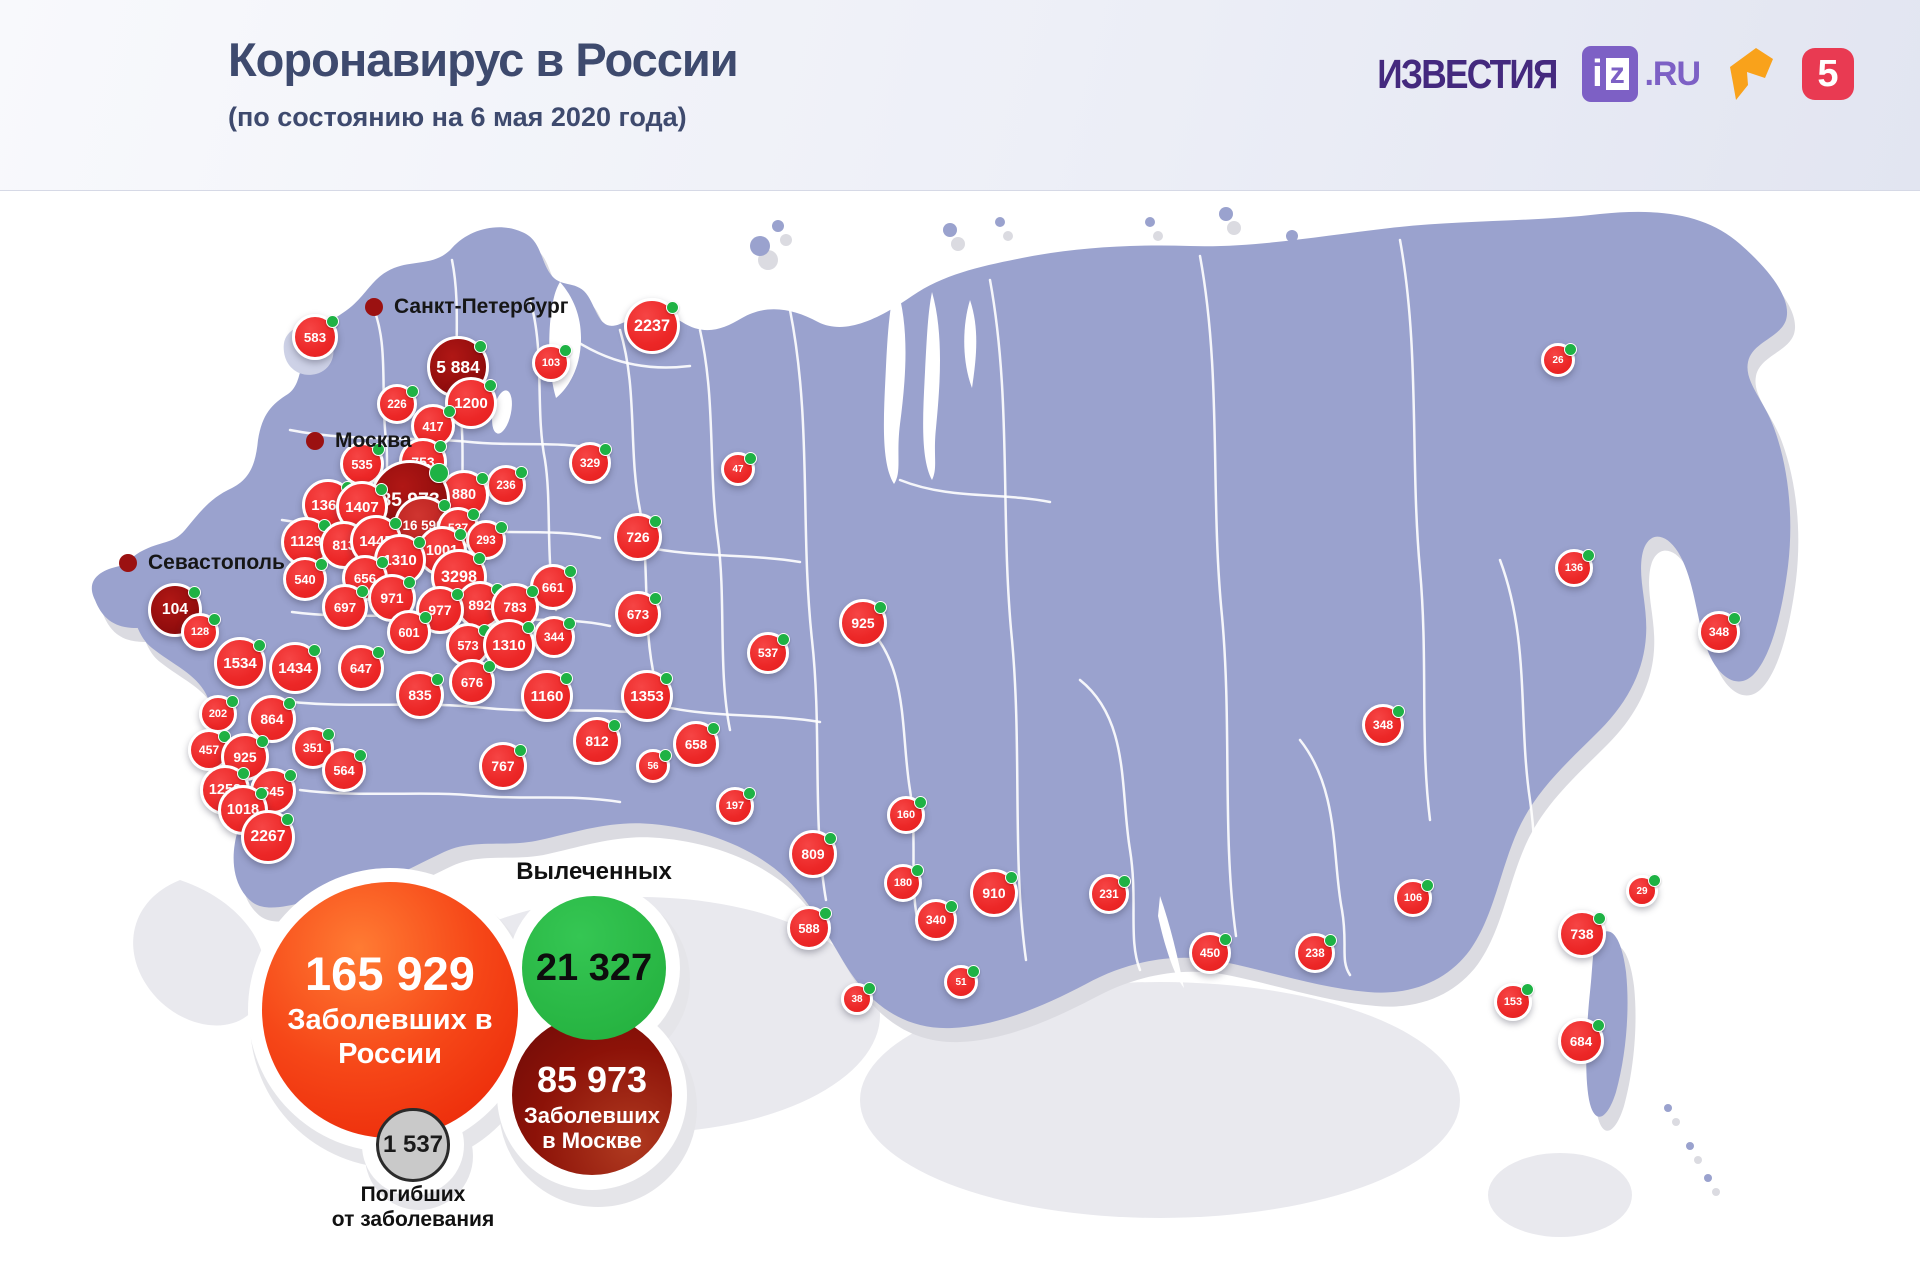 This screenshot has height=1280, width=1920. Describe the element at coordinates (696, 744) in the screenshot. I see `region-bubble: 658` at that location.